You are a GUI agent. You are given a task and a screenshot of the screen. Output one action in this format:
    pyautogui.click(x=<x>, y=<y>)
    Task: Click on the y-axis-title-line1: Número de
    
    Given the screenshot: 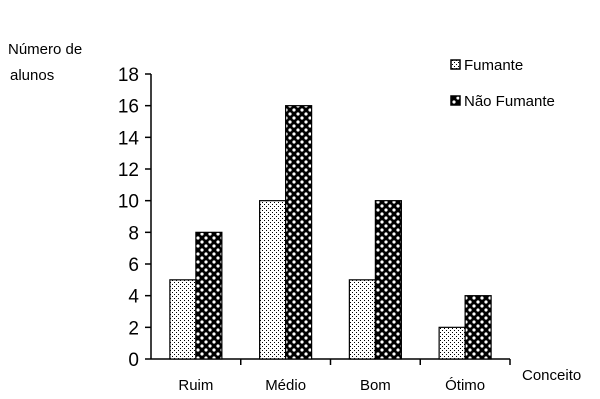 What is the action you would take?
    pyautogui.click(x=45, y=49)
    